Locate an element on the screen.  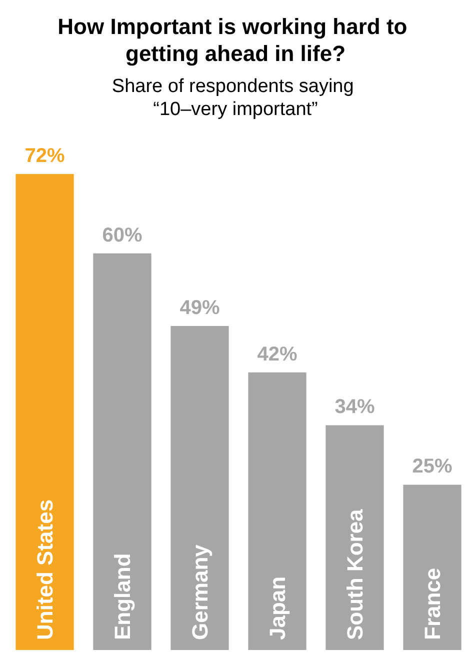
chart-subtitle: Share of respondents saying “10–very important” is located at coordinates (236, 98).